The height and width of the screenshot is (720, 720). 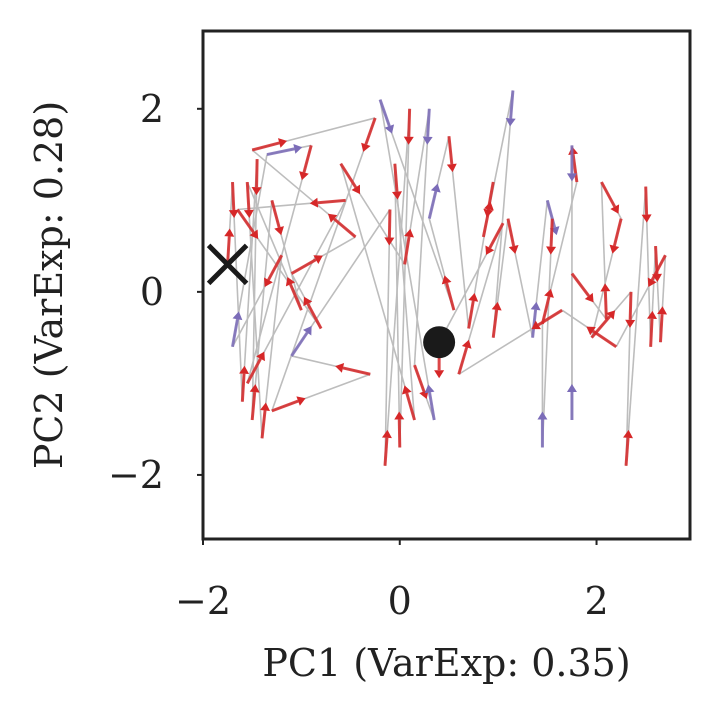 What do you see at coordinates (400, 601) in the screenshot?
I see `x-tick-label: 0` at bounding box center [400, 601].